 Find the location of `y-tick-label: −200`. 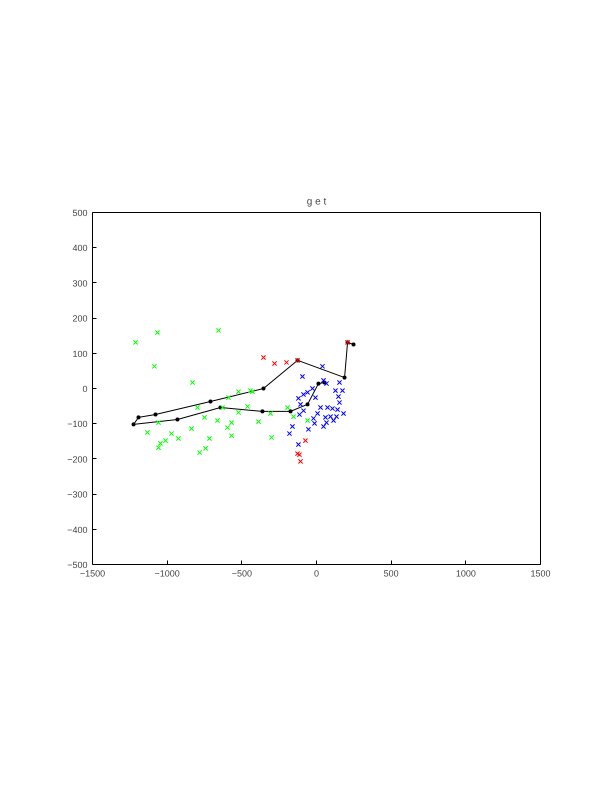

y-tick-label: −200 is located at coordinates (77, 459).